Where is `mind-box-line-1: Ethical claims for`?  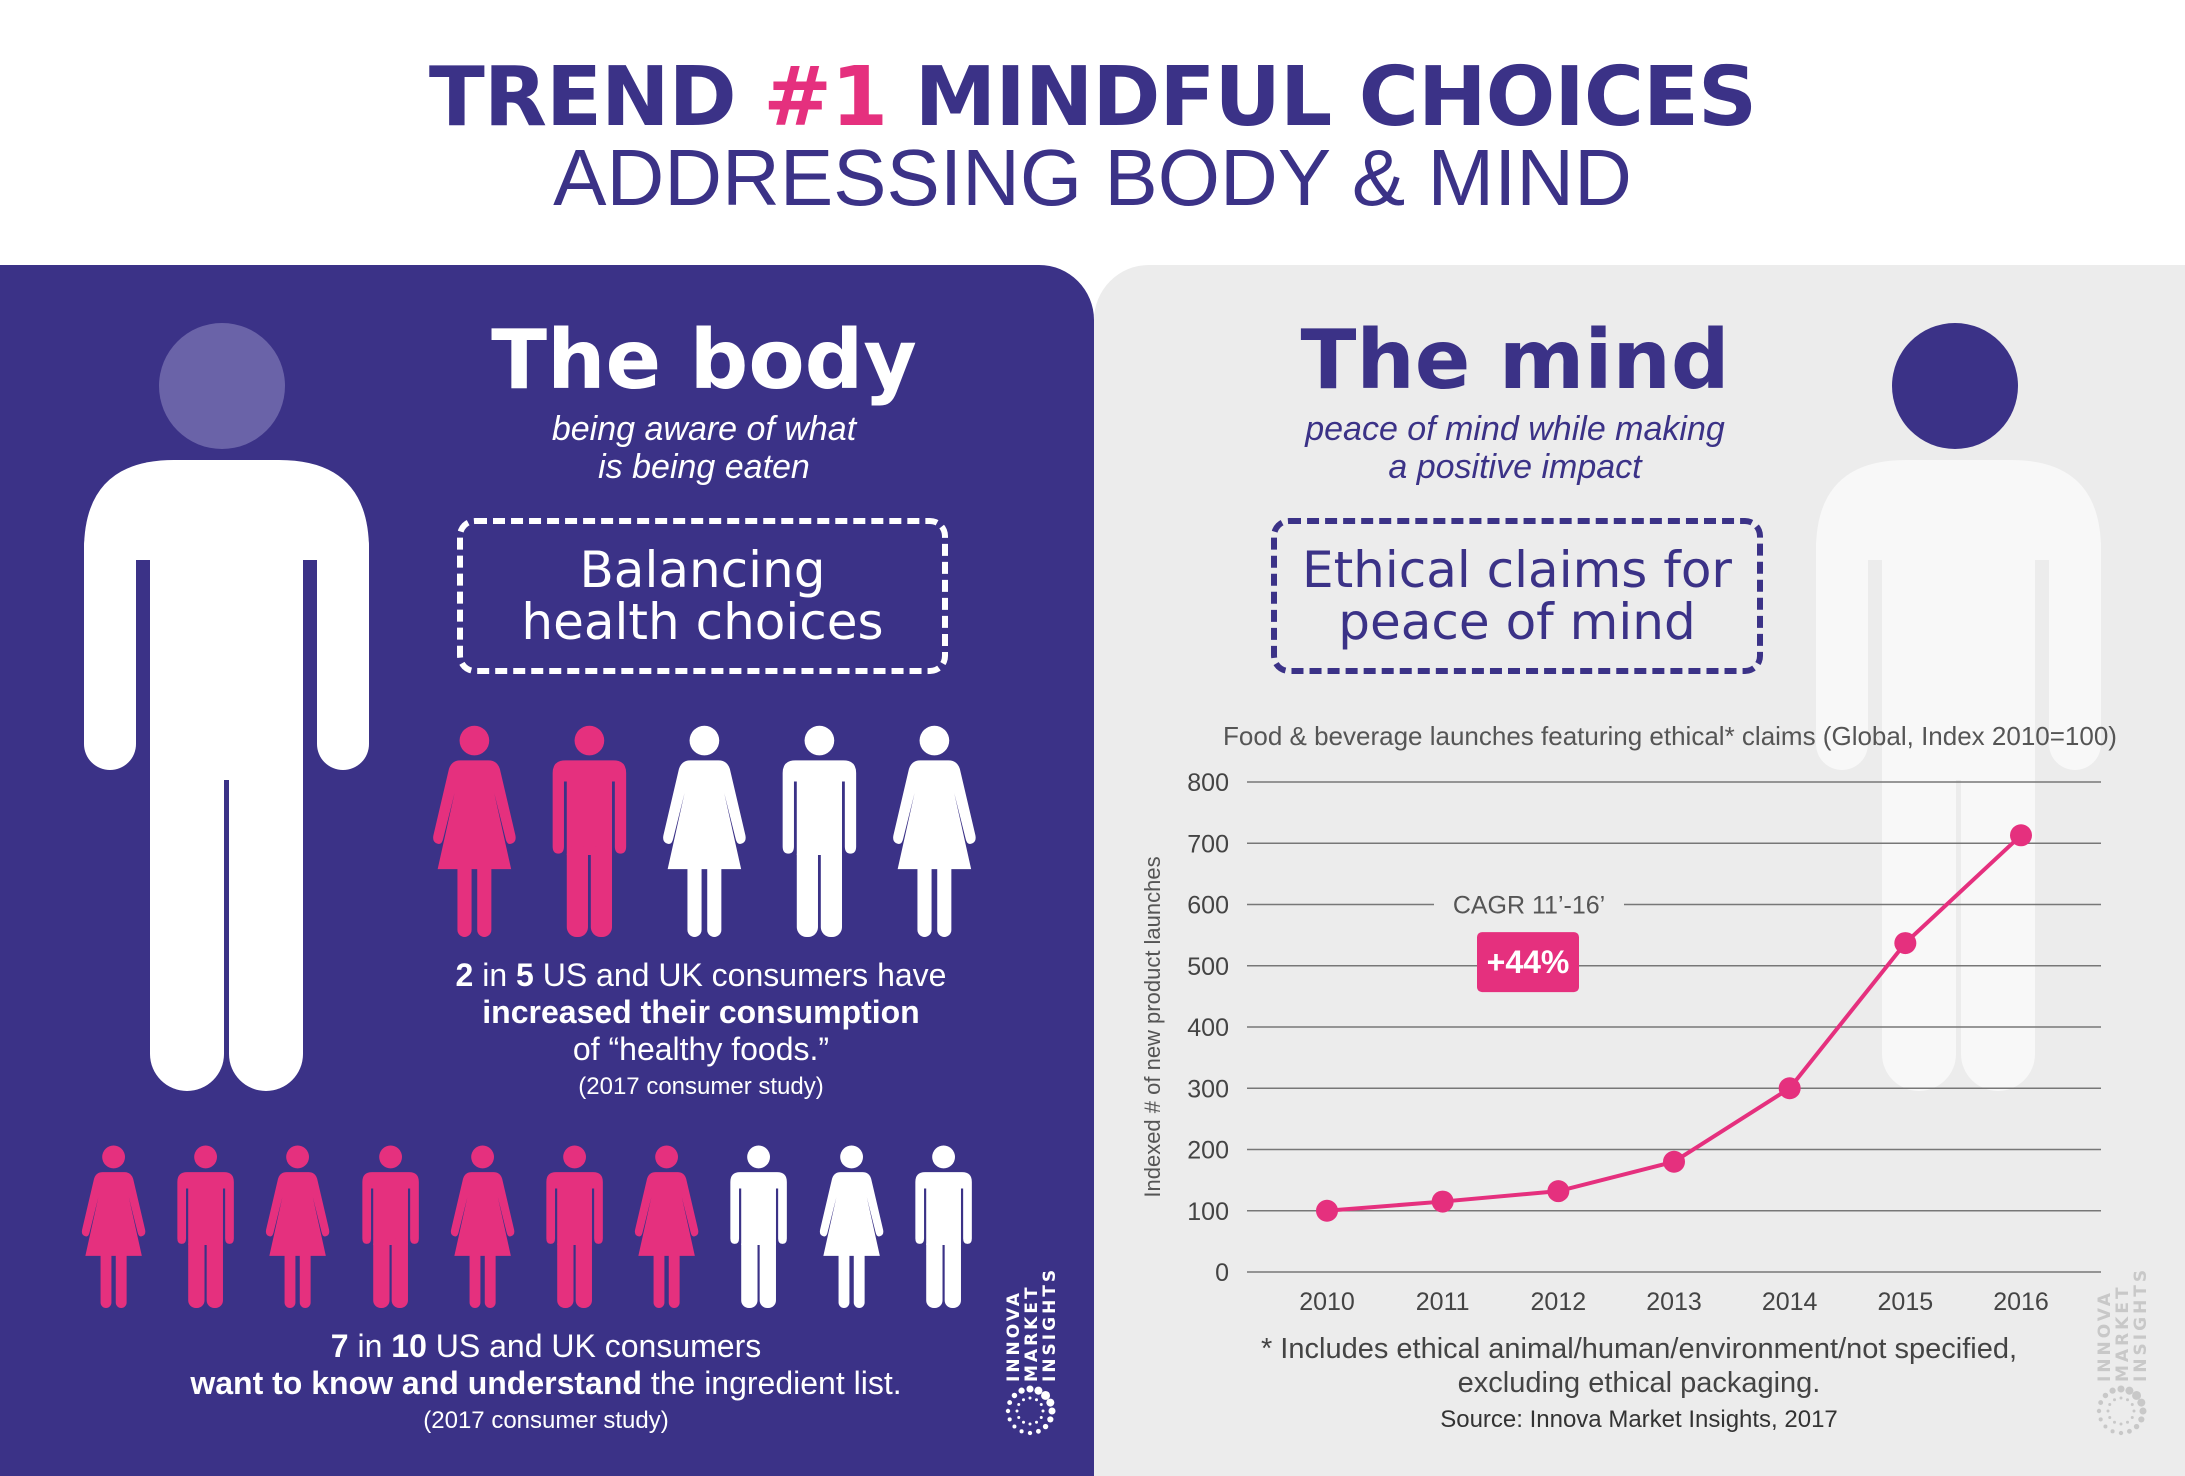
mind-box-line-1: Ethical claims for is located at coordinates (1516, 570).